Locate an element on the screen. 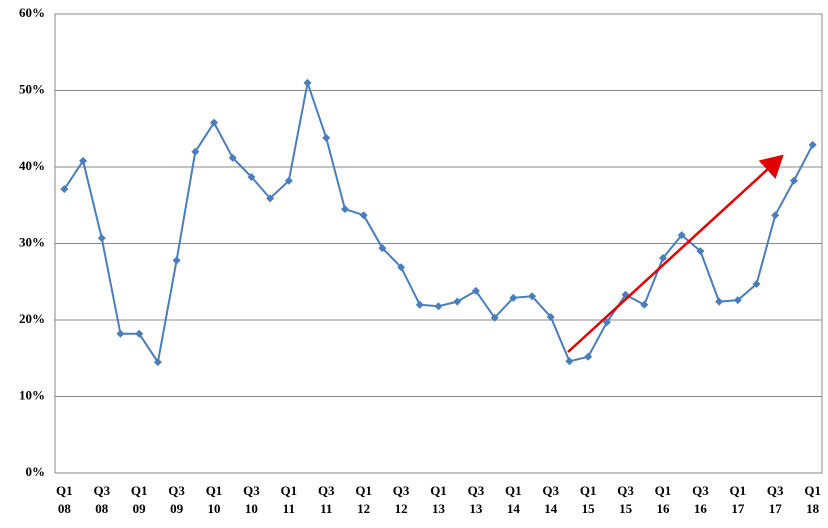  x-tick-label: Q3 08 is located at coordinates (102, 499).